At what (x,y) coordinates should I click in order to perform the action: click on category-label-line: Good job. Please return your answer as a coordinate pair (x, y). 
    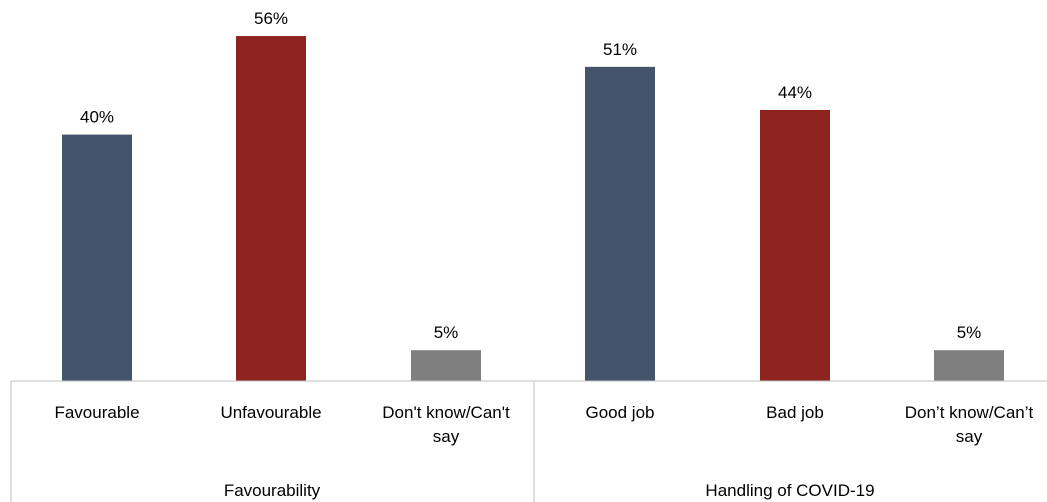
    Looking at the image, I should click on (620, 412).